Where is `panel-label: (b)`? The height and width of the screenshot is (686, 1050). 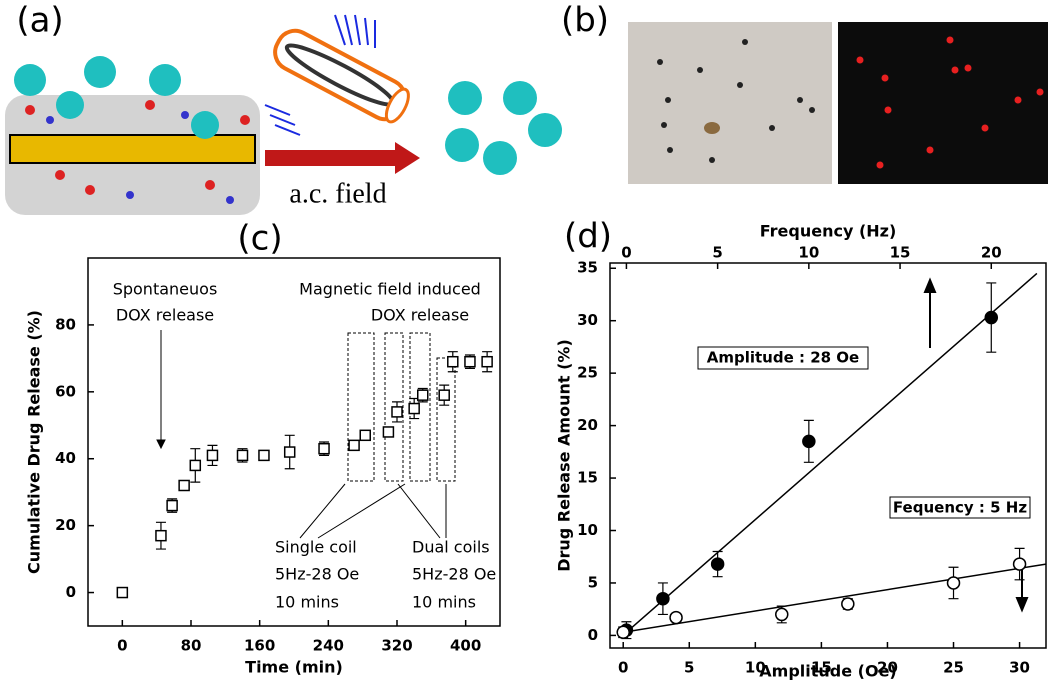
panel-label: (b) is located at coordinates (585, 21).